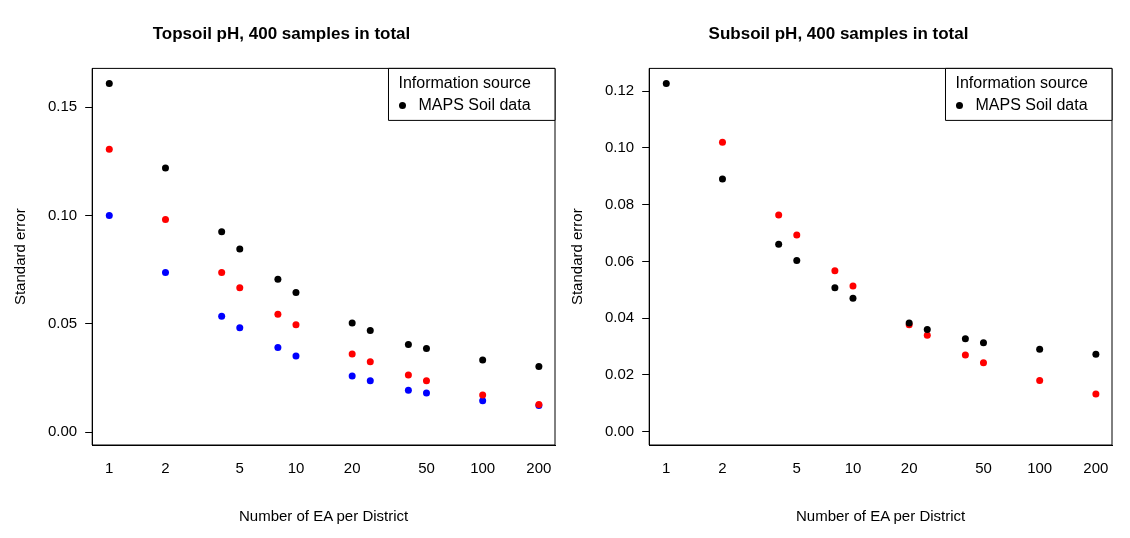 The image size is (1130, 538). What do you see at coordinates (619, 203) in the screenshot?
I see `y-tick-label: 0.08` at bounding box center [619, 203].